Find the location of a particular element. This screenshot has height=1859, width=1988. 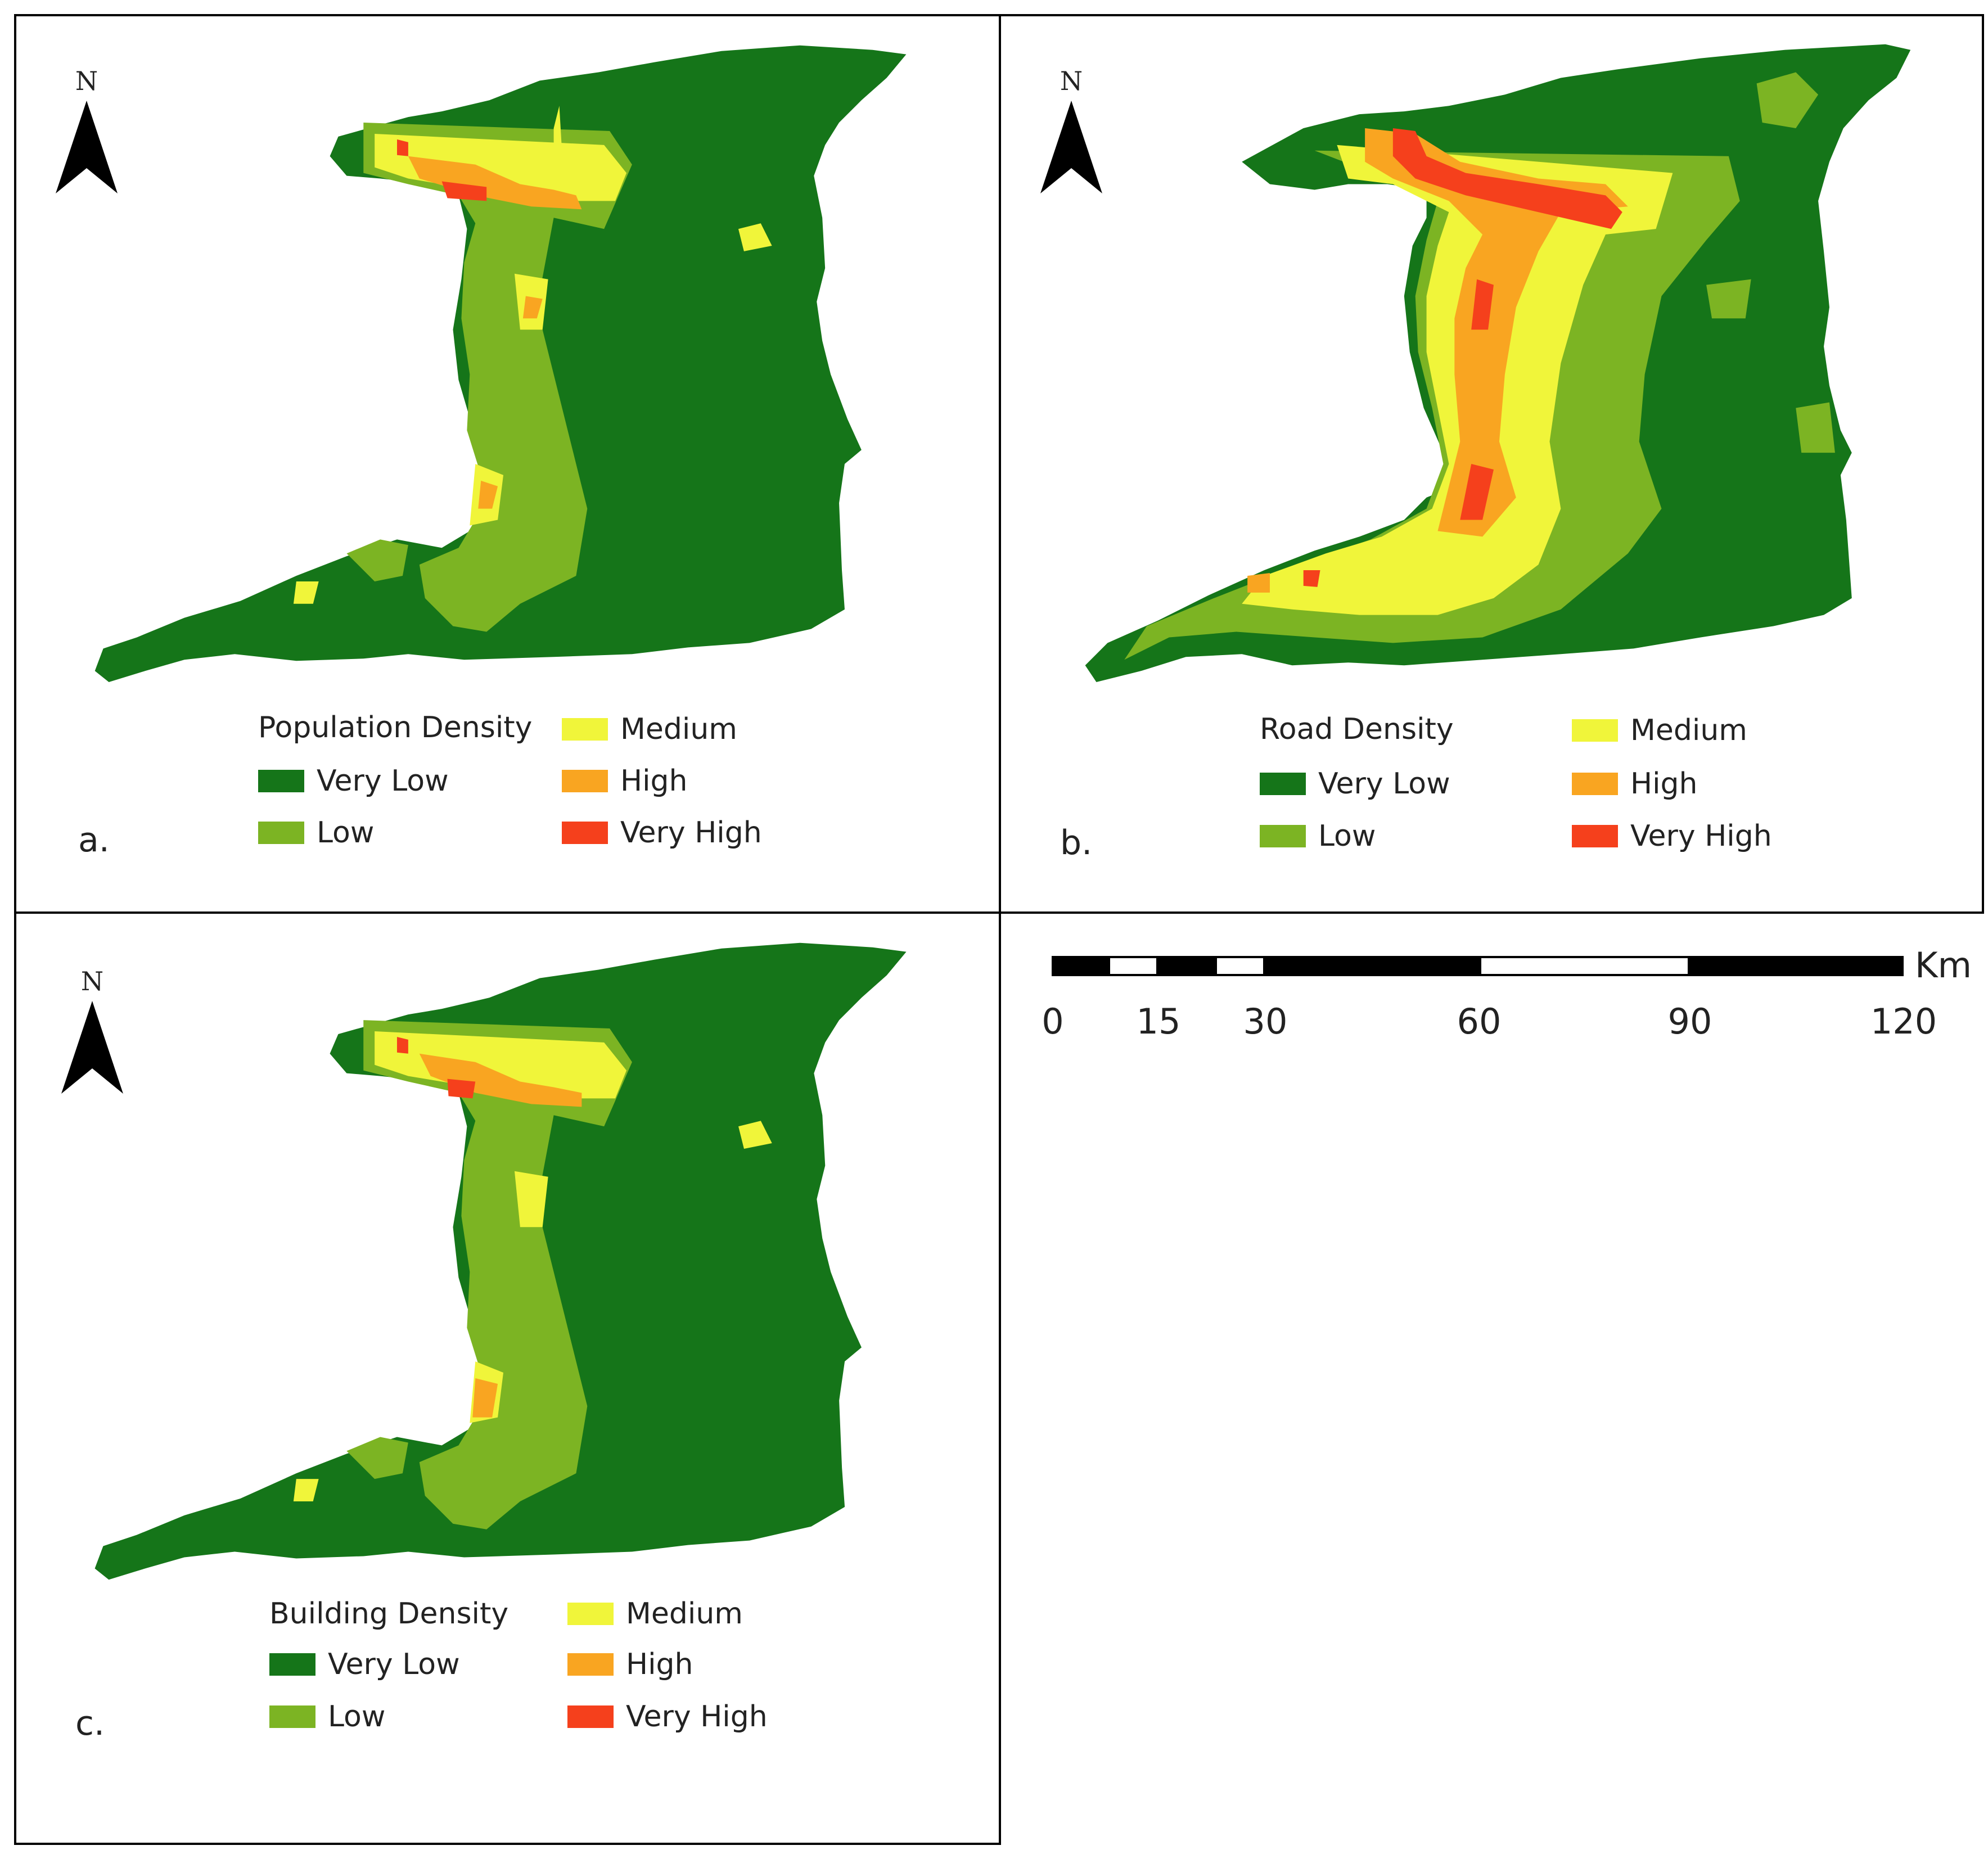

legend-title: Road Density is located at coordinates (1357, 729).